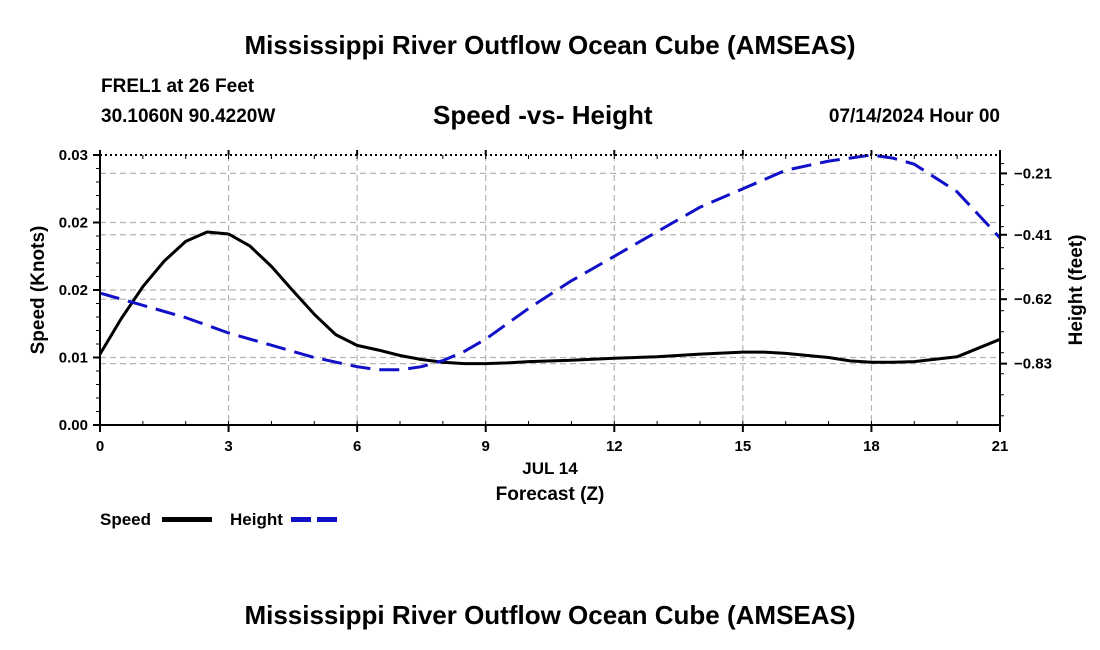  What do you see at coordinates (228, 446) in the screenshot?
I see `x-tick-label: 3` at bounding box center [228, 446].